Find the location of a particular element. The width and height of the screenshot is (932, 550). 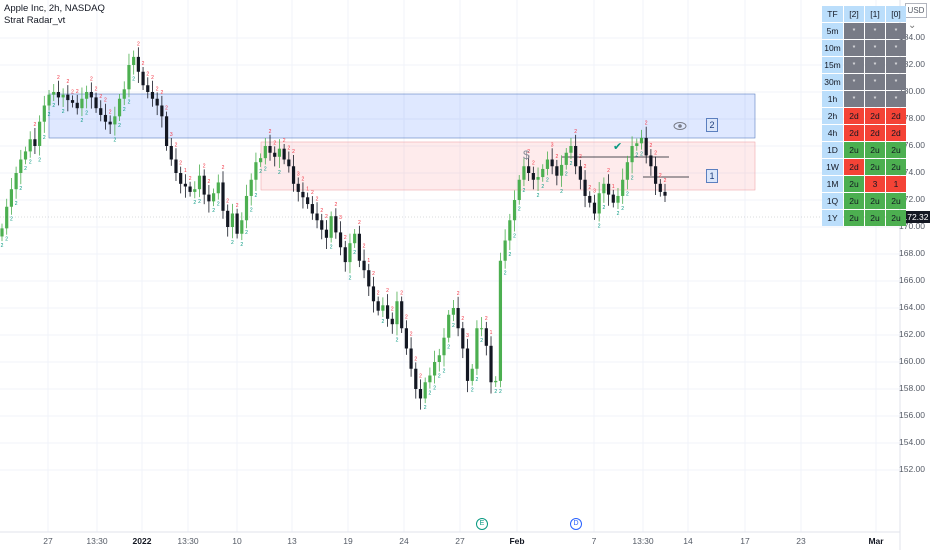

price-axis-label: 178.00 is located at coordinates (912, 118).